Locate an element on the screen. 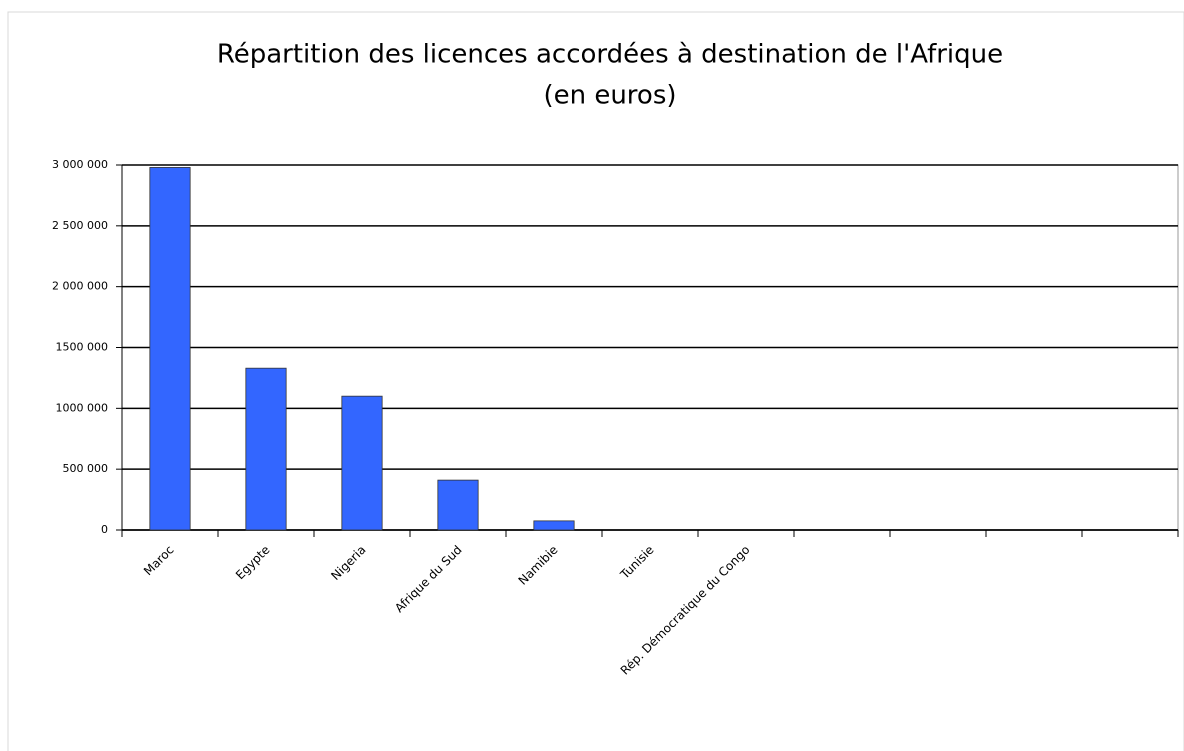  y-tick-label: 1500 000 is located at coordinates (82, 347).